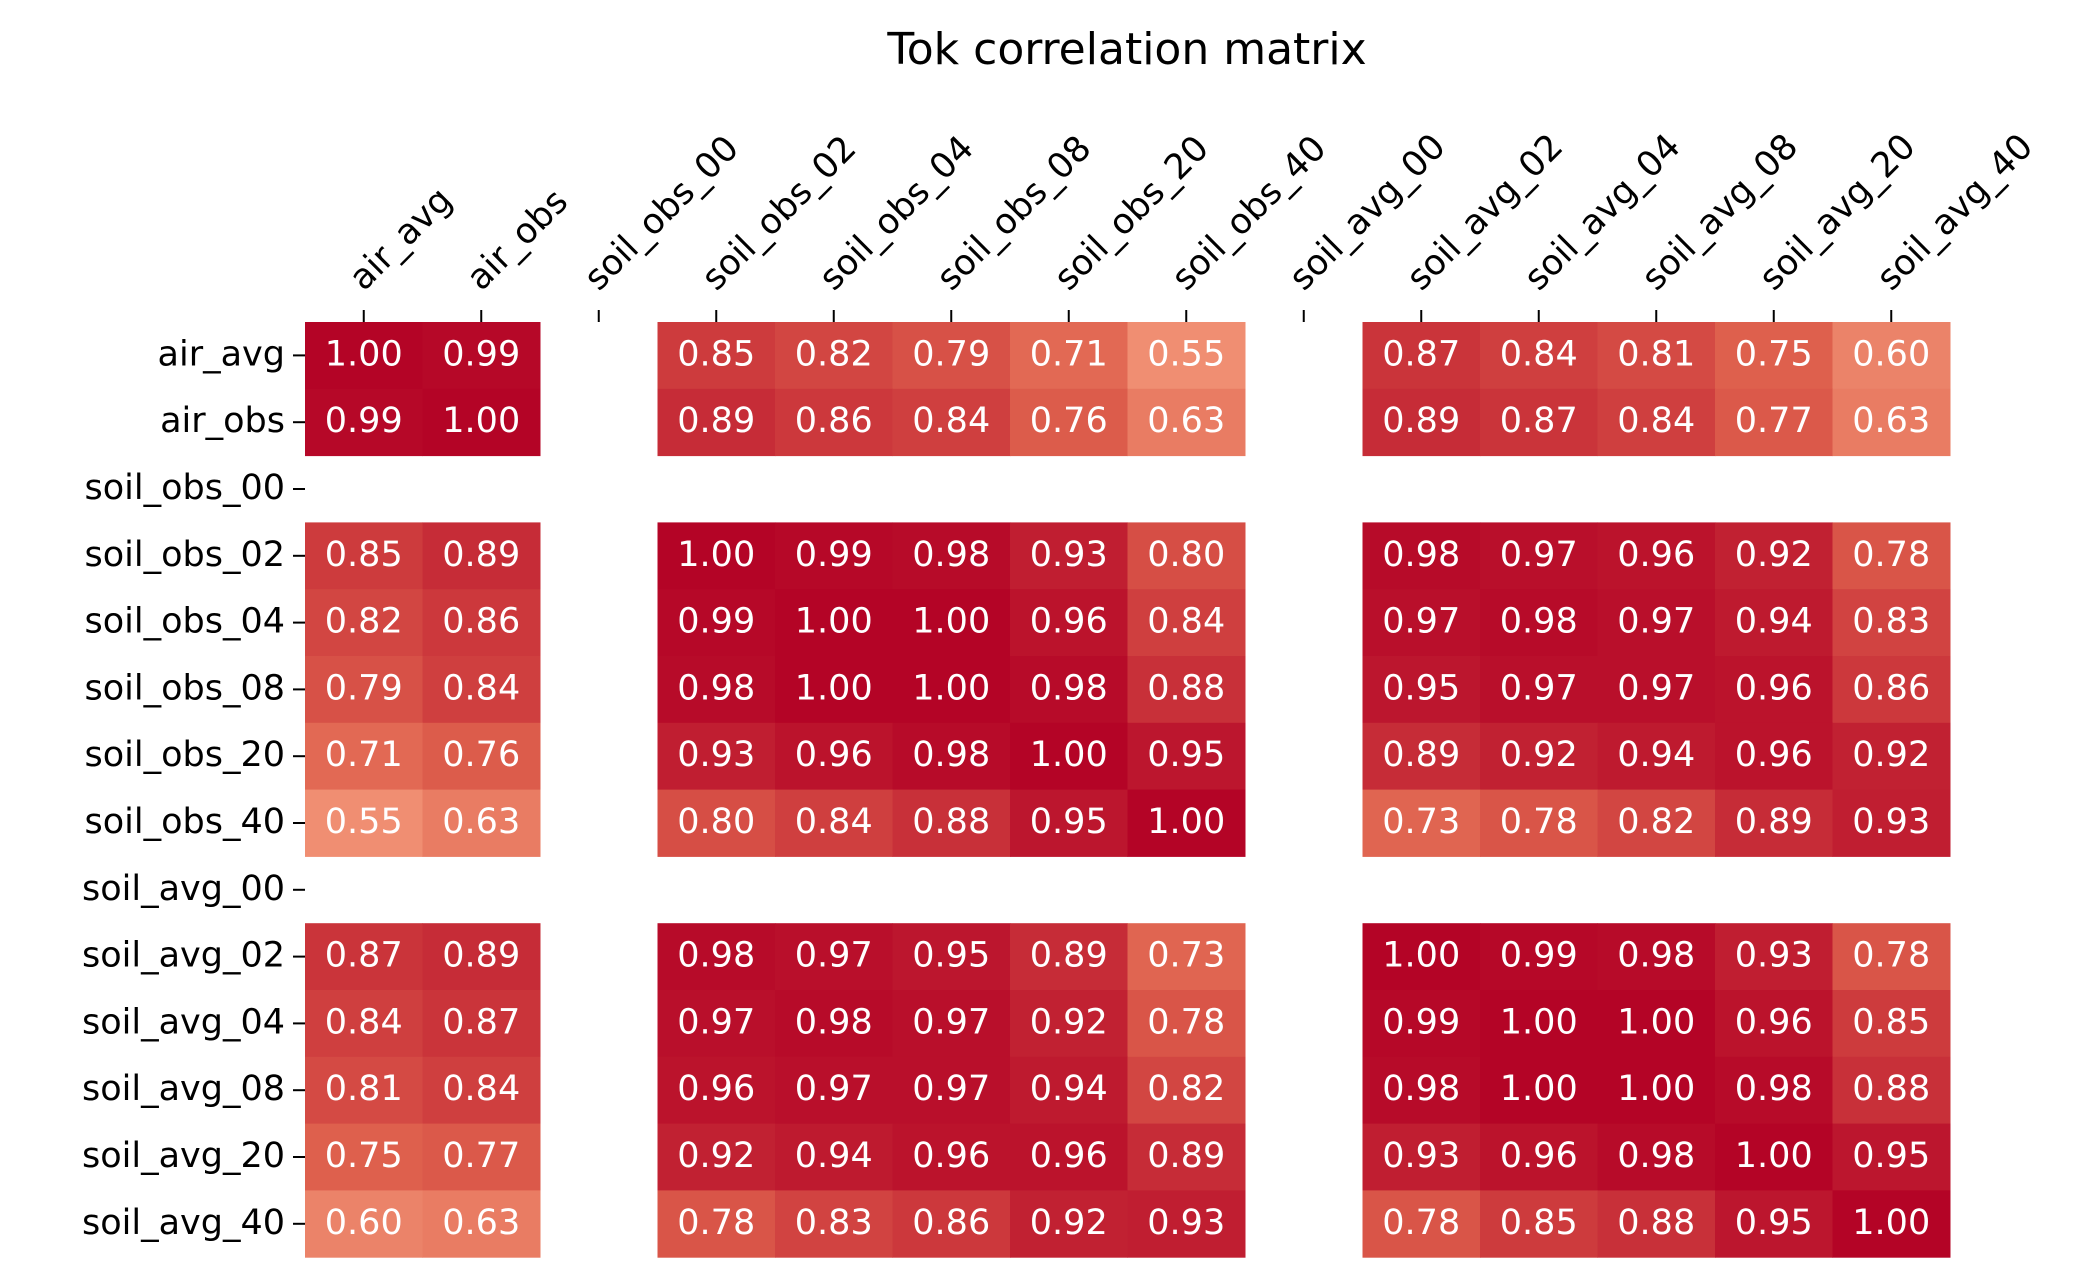  Describe the element at coordinates (1421, 822) in the screenshot. I see `cell-label: 0.73` at that location.